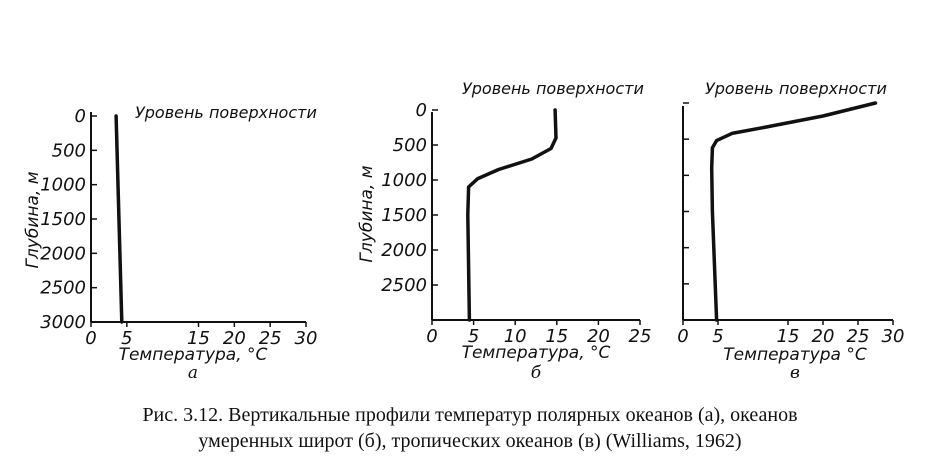  I want to click on panel-1-y-tick-label: 0, so click(80, 116).